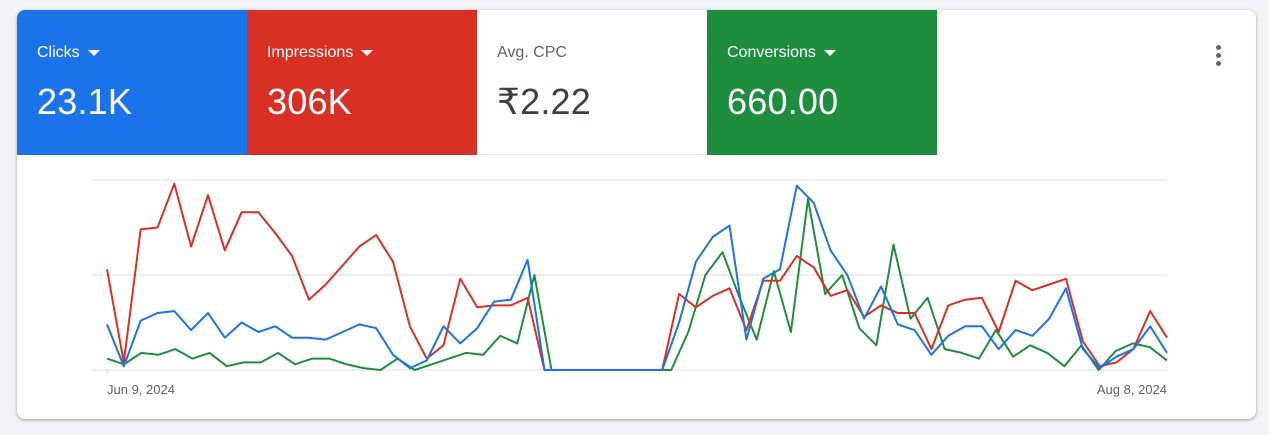  I want to click on metric-tile-clicks: Clicks 23.1K, so click(132, 82).